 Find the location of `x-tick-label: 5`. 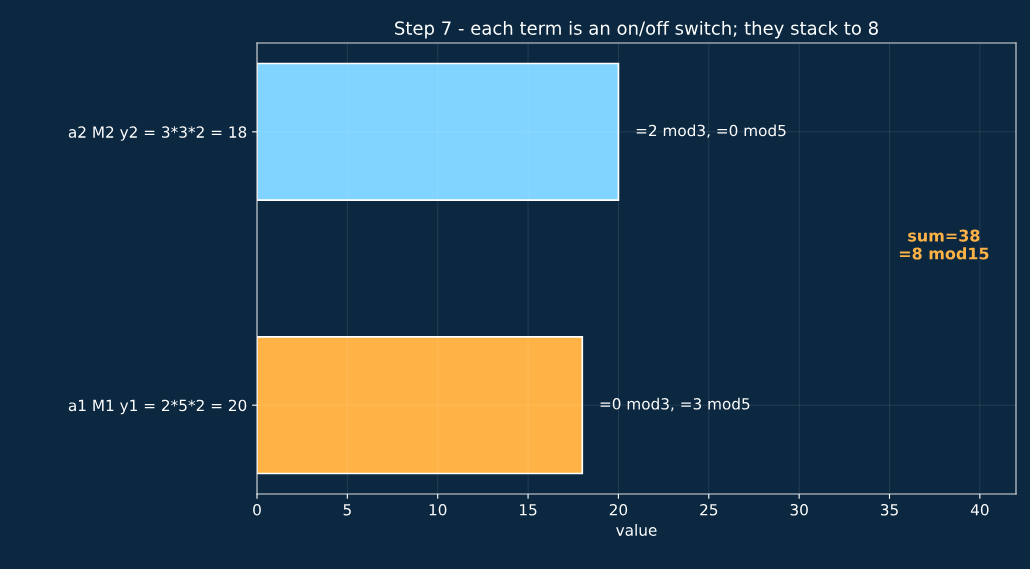

x-tick-label: 5 is located at coordinates (347, 510).